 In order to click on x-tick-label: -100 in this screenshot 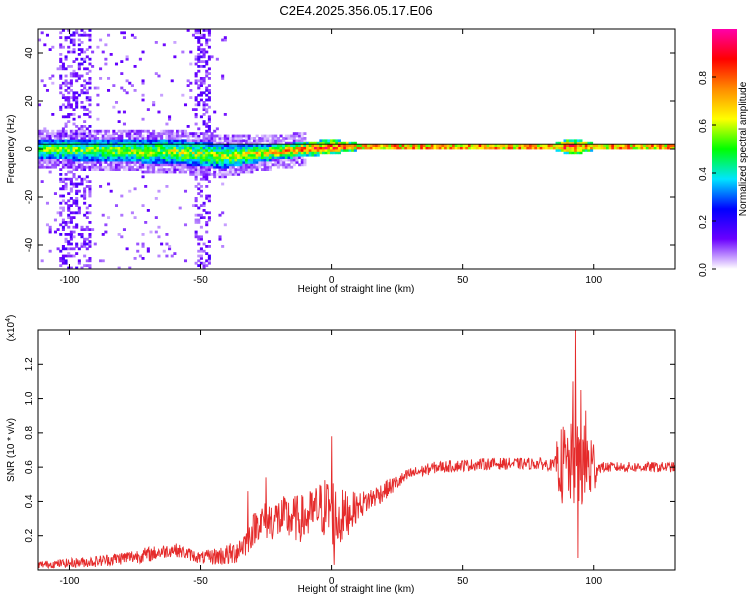, I will do `click(69, 280)`.